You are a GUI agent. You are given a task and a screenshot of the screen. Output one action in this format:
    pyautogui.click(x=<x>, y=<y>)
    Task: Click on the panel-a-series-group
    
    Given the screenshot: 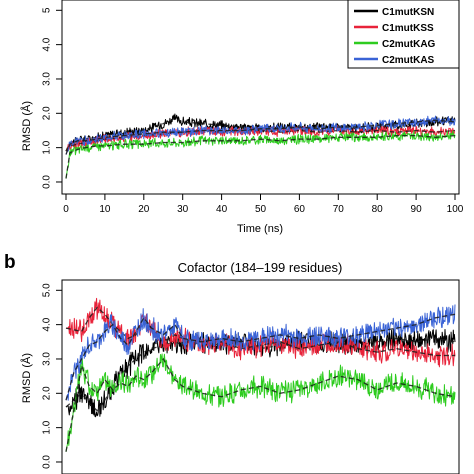 What is the action you would take?
    pyautogui.click(x=260, y=146)
    